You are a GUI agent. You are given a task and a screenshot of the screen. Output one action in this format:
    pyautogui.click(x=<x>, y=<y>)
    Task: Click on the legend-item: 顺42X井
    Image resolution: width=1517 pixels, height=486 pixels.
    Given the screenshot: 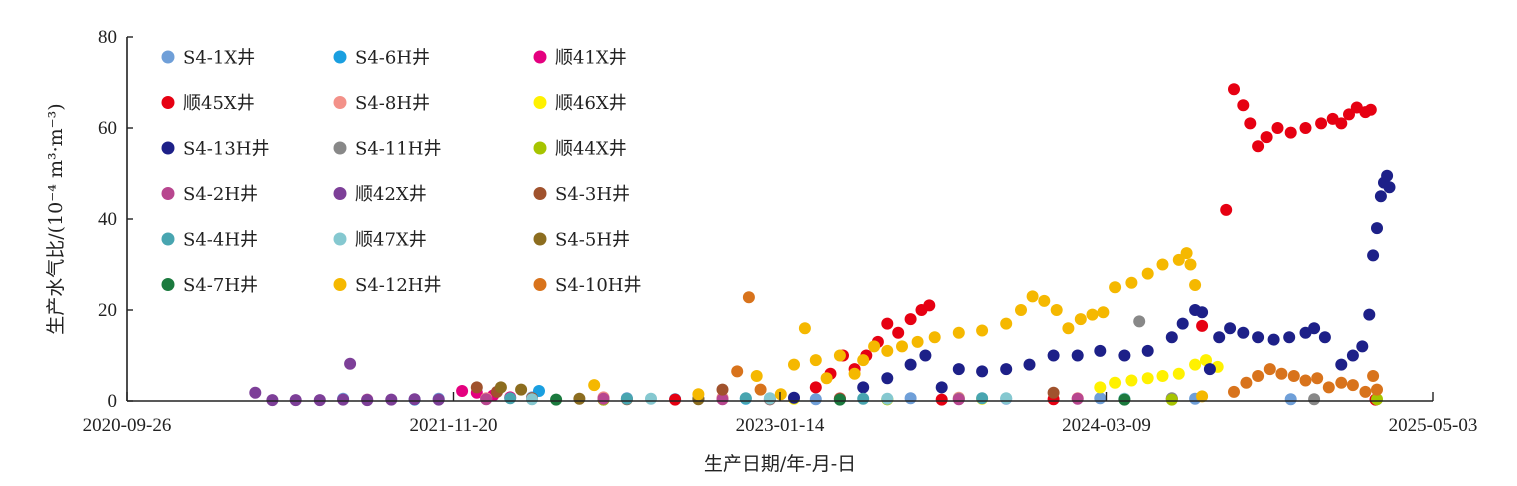 What is the action you would take?
    pyautogui.click(x=380, y=194)
    